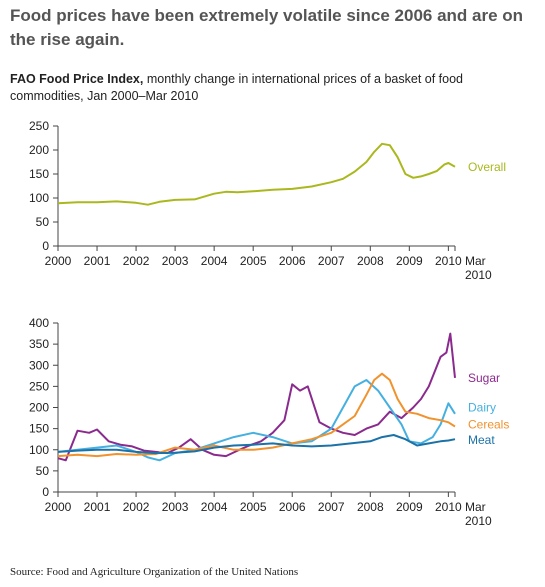 The image size is (545, 587). What do you see at coordinates (77, 79) in the screenshot?
I see `subtitle-bold: FAO Food Price Index,` at bounding box center [77, 79].